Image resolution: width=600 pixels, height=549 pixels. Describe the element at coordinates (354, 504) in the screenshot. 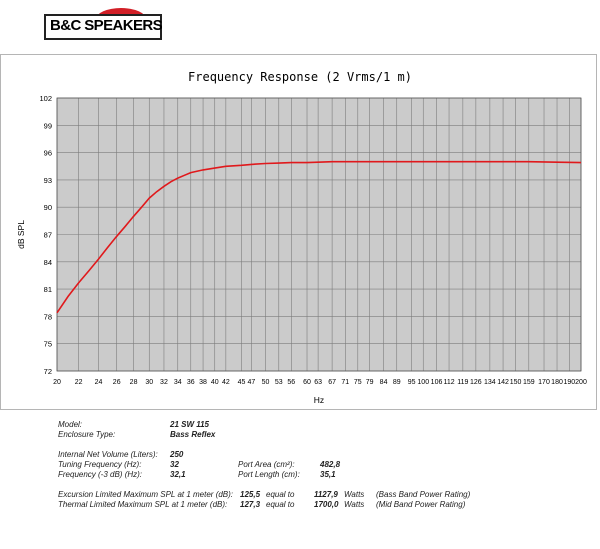

I see `thermal-watts: Watts` at that location.